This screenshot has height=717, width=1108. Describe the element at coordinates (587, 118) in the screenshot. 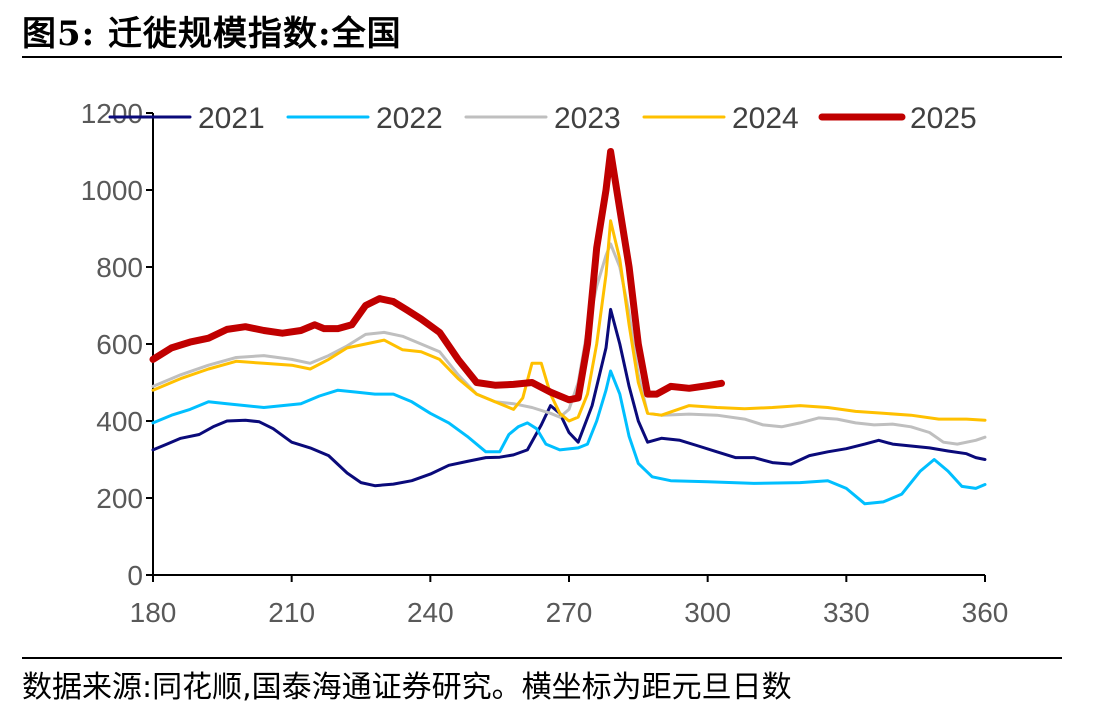

I see `legend-label-2023: 2023` at that location.